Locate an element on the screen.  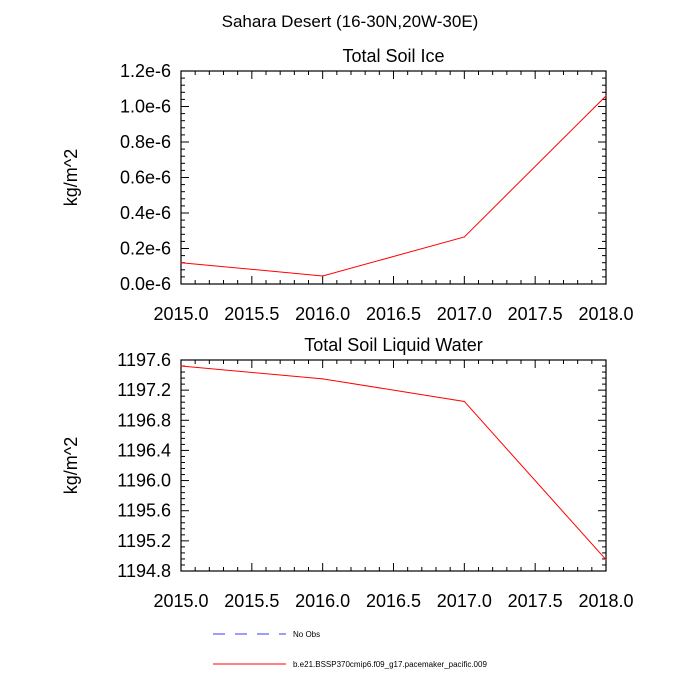
y-tick-label: 0.2e-6 is located at coordinates (145, 249).